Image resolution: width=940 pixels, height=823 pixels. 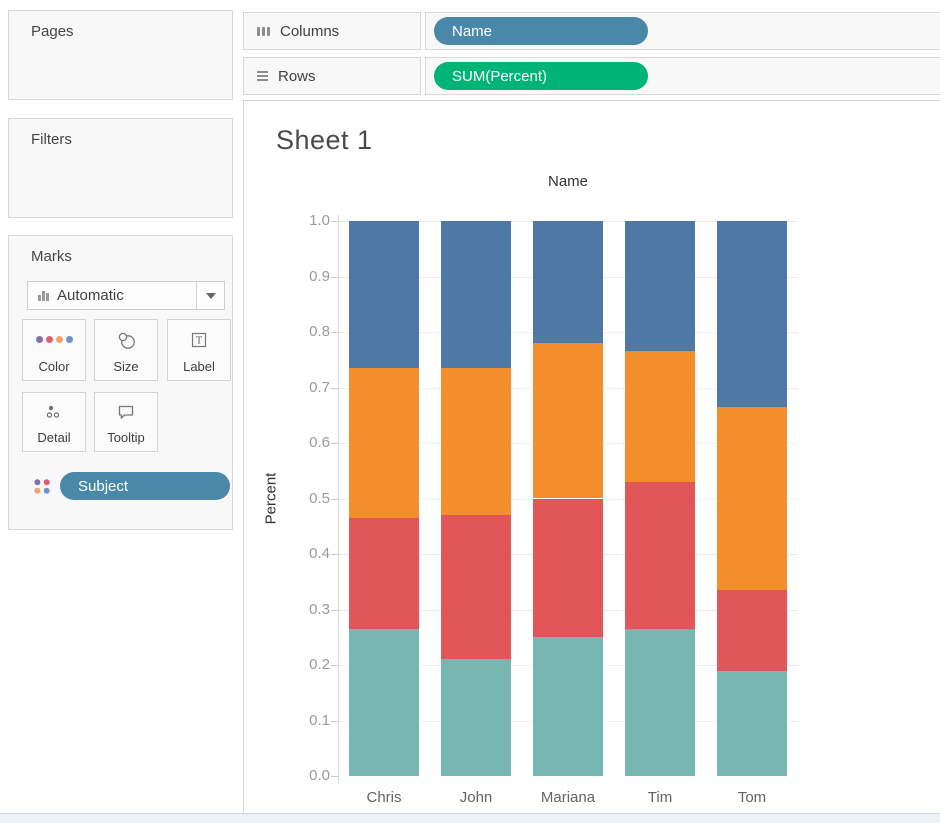 What do you see at coordinates (319, 220) in the screenshot?
I see `y-tick-label: 1.0` at bounding box center [319, 220].